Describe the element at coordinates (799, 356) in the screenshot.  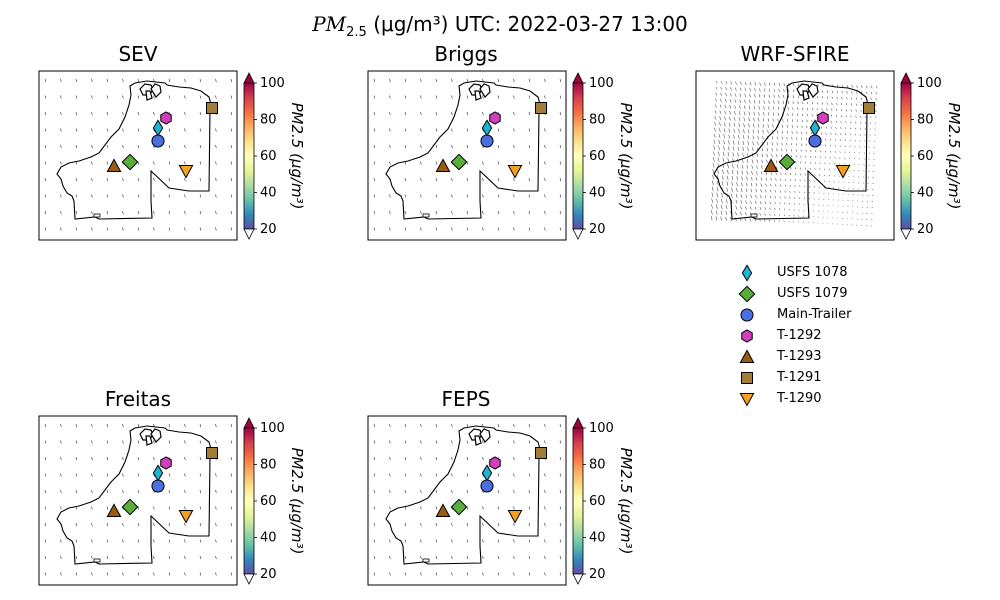
I see `legend-label: T-1293` at that location.